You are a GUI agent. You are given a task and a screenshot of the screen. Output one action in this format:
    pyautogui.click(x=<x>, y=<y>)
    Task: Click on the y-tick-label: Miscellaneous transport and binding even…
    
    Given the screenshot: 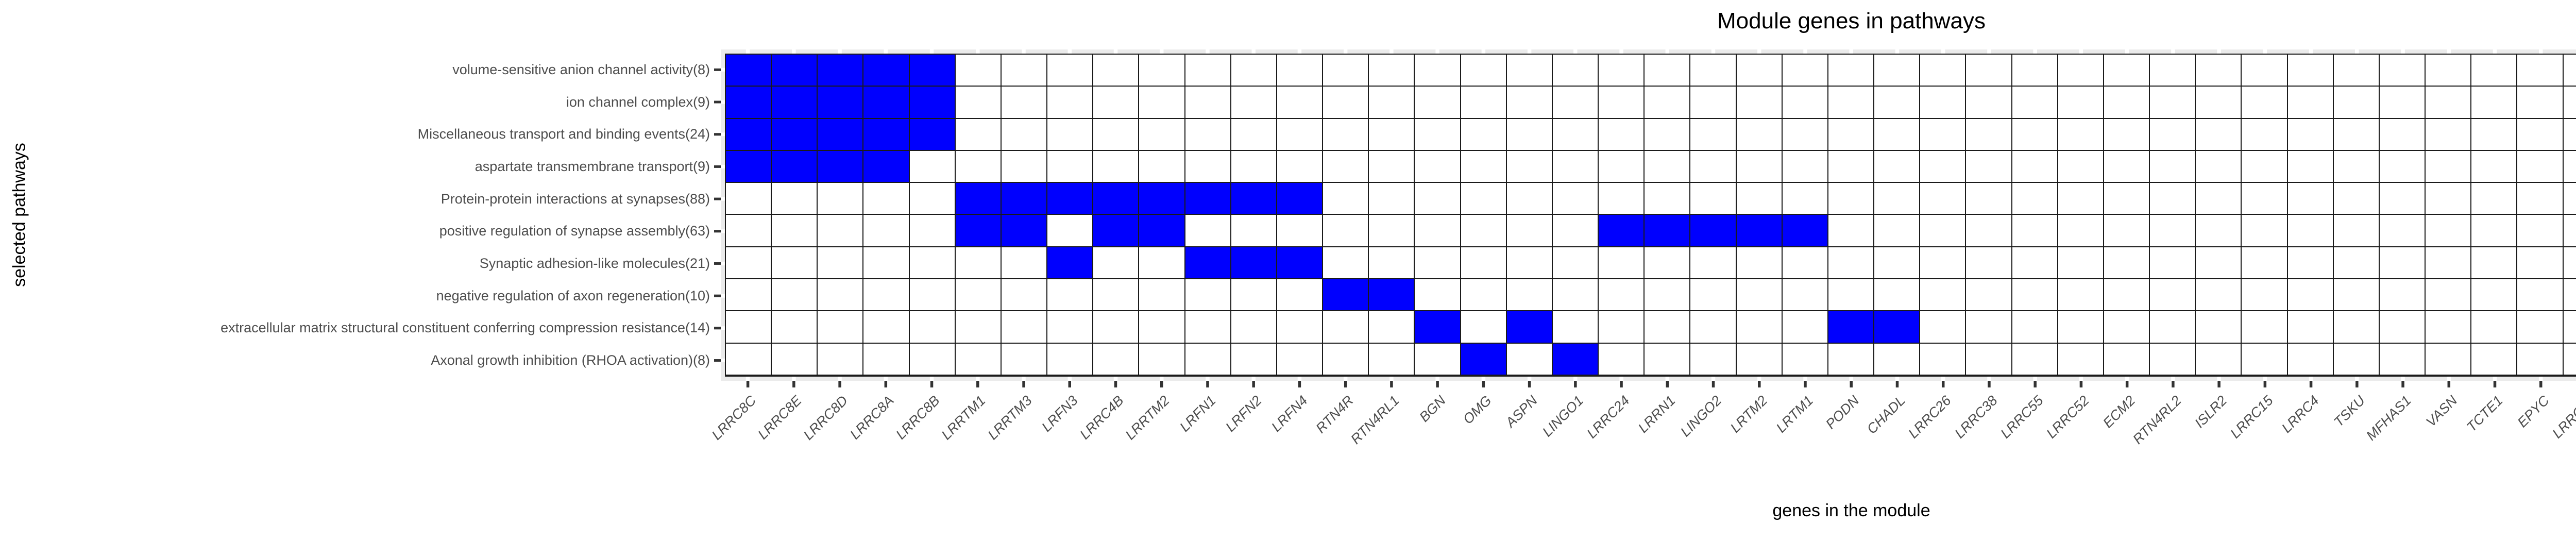 What is the action you would take?
    pyautogui.click(x=563, y=134)
    